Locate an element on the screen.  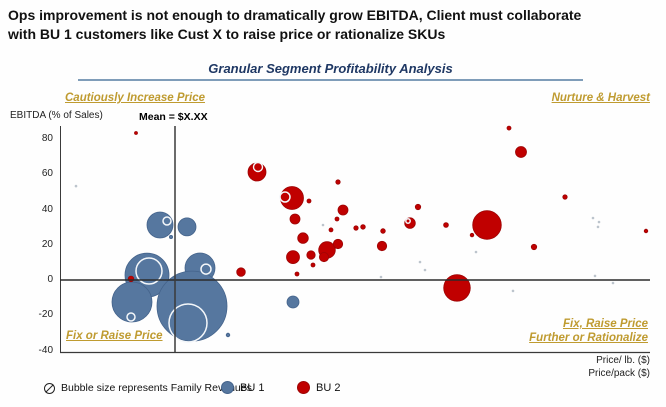
y-axis-tick-label: 0 is located at coordinates (50, 279).